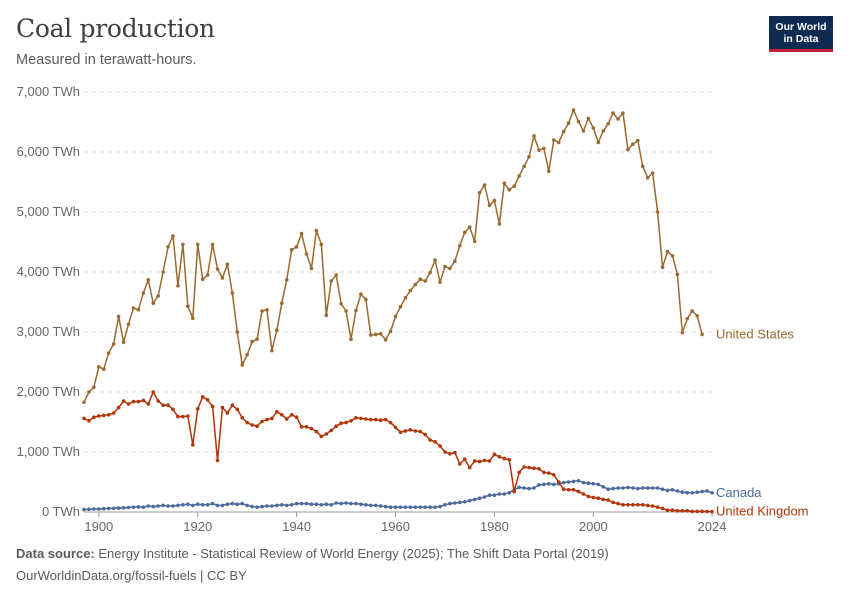 The width and height of the screenshot is (850, 600). I want to click on x-axis-tick-labels: 1900 1920 1940 1960 1980 2000 2024, so click(405, 523).